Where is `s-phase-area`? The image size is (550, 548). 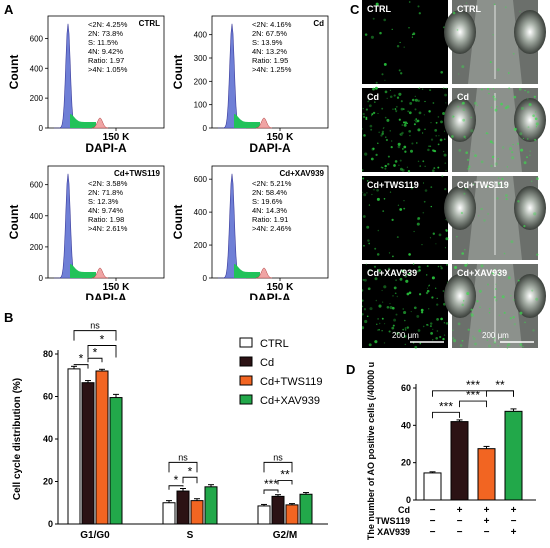 s-phase-area is located at coordinates (247, 271).